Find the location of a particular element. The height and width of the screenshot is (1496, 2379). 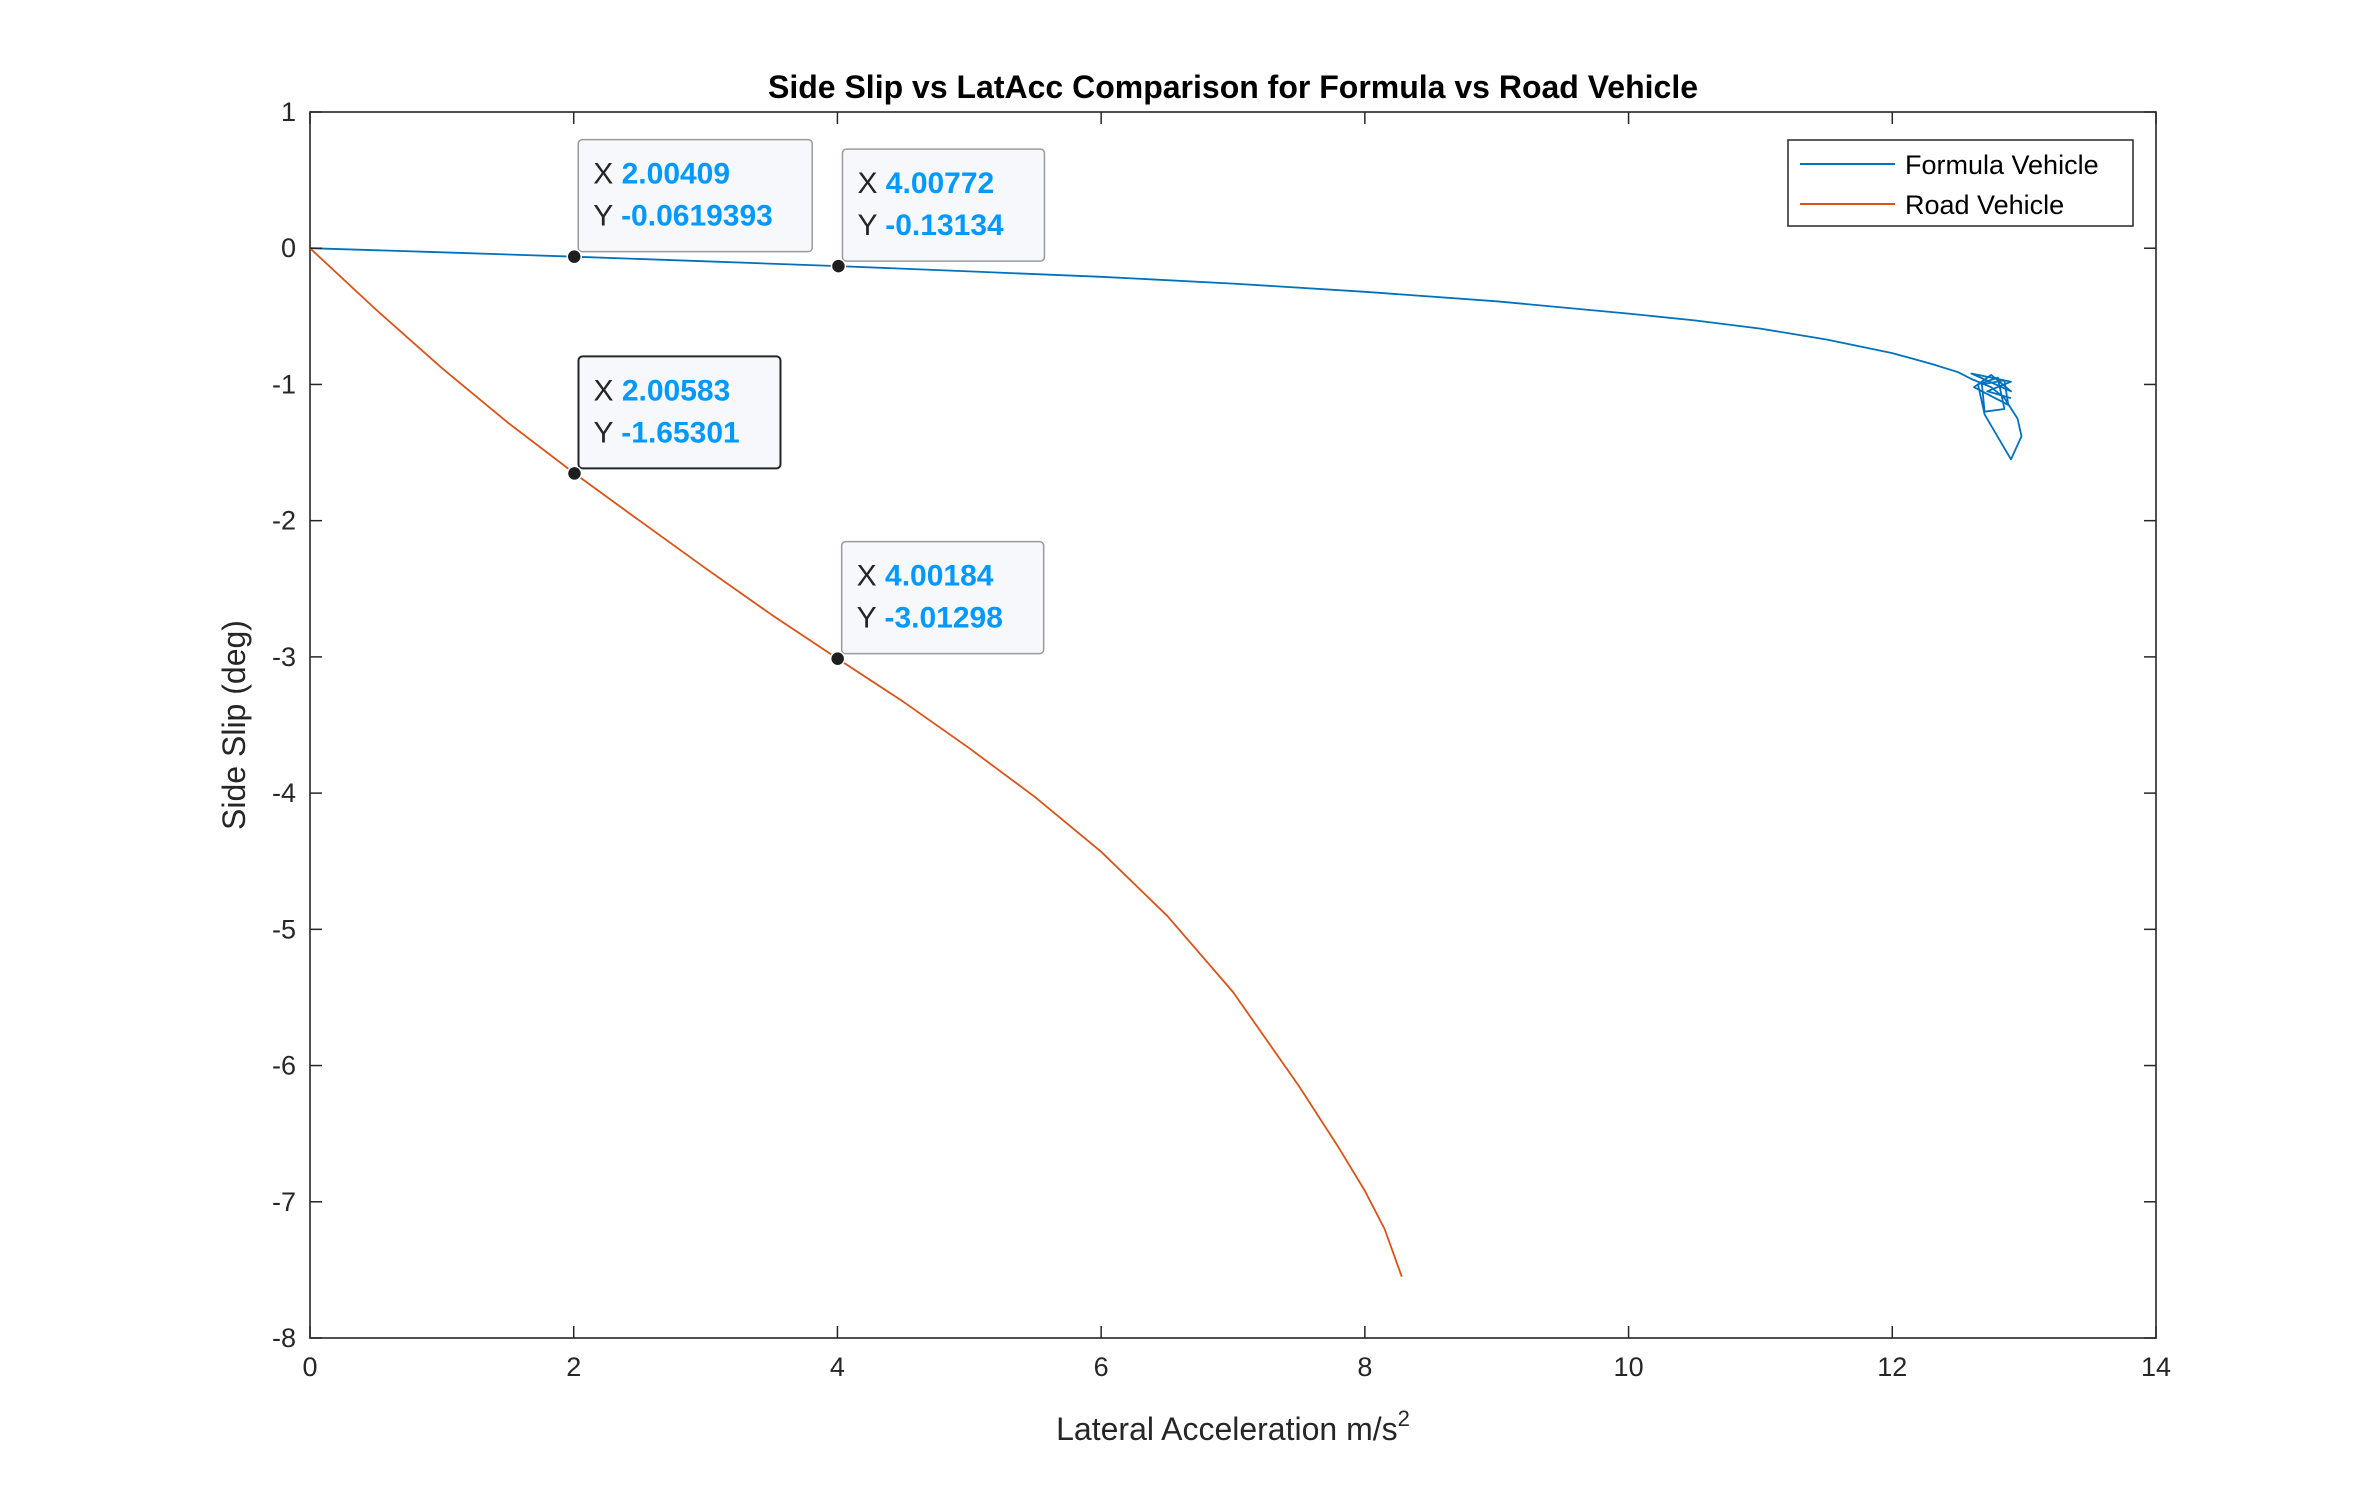

legend-entry-road-vehicle: Road Vehicle is located at coordinates (1984, 205).